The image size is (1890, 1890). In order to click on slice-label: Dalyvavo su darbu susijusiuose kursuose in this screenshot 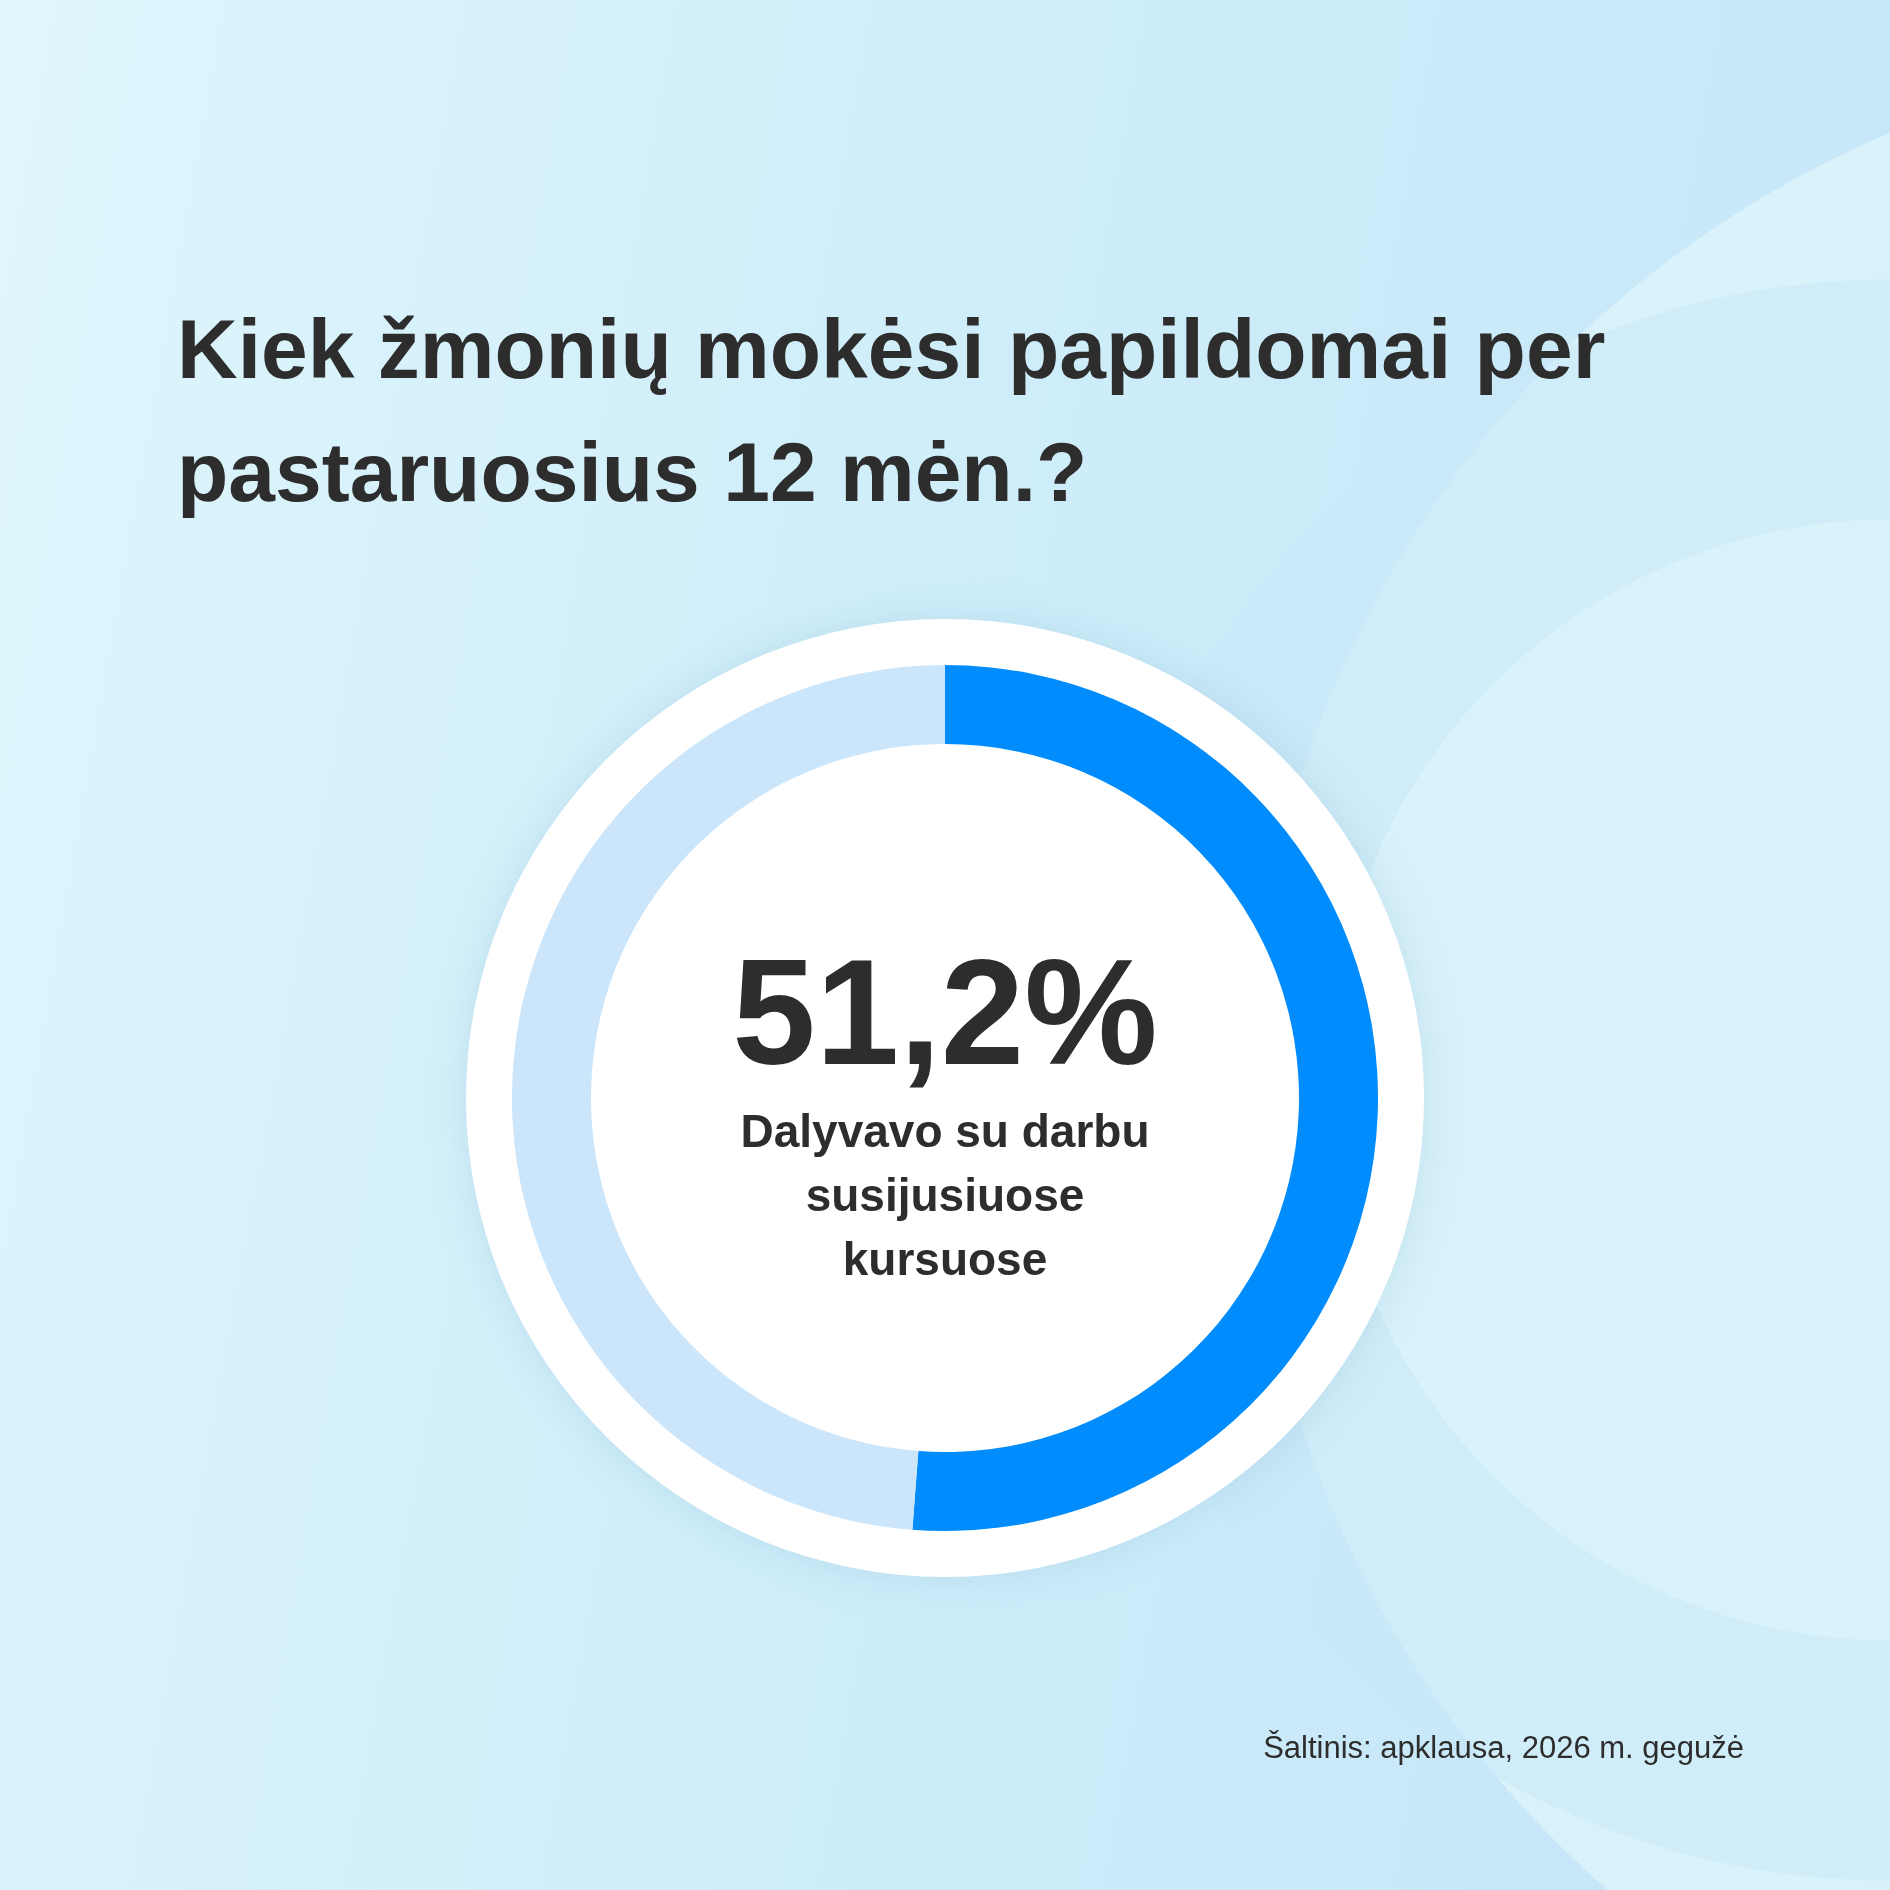, I will do `click(945, 1195)`.